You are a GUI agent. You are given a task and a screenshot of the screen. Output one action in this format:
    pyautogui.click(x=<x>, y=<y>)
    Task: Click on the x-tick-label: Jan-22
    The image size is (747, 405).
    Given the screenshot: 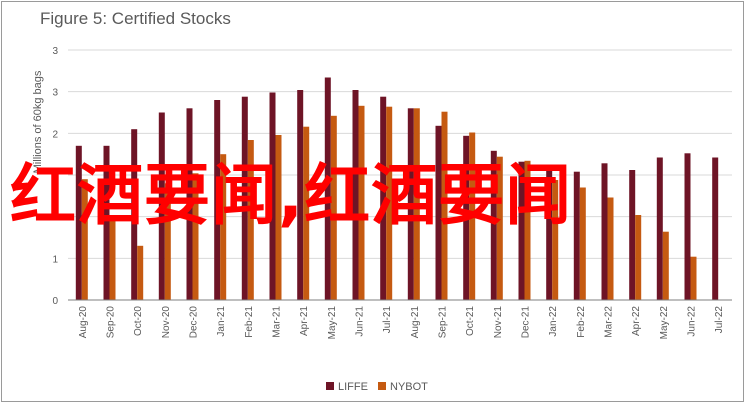 What is the action you would take?
    pyautogui.click(x=553, y=321)
    